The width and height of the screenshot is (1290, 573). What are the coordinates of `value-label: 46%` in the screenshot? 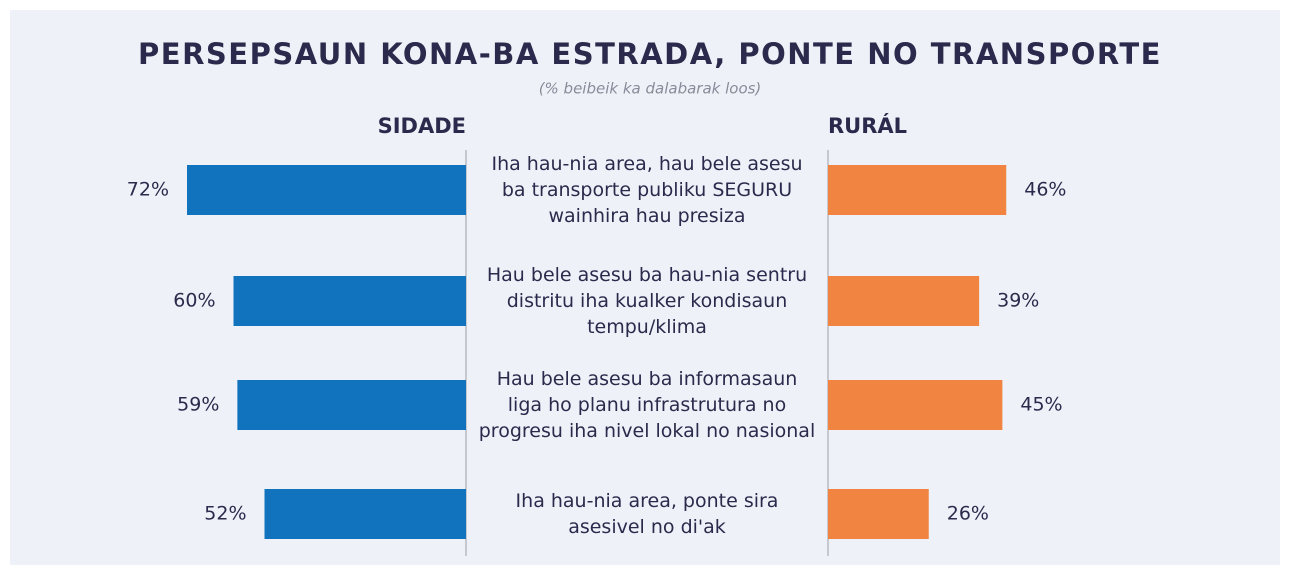 It's located at (1045, 190).